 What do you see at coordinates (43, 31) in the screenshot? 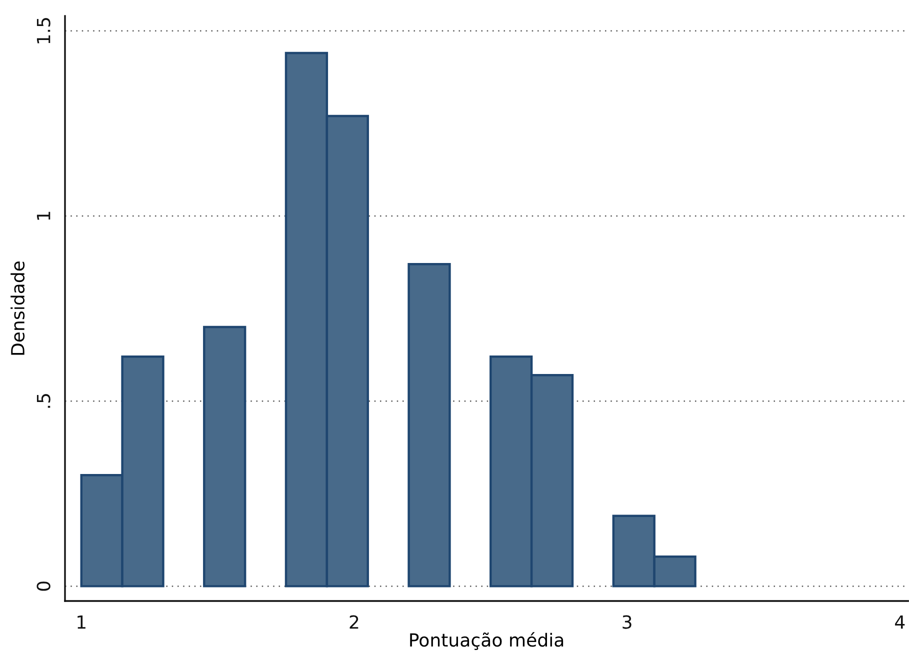
I see `y-tick-label: 1.5` at bounding box center [43, 31].